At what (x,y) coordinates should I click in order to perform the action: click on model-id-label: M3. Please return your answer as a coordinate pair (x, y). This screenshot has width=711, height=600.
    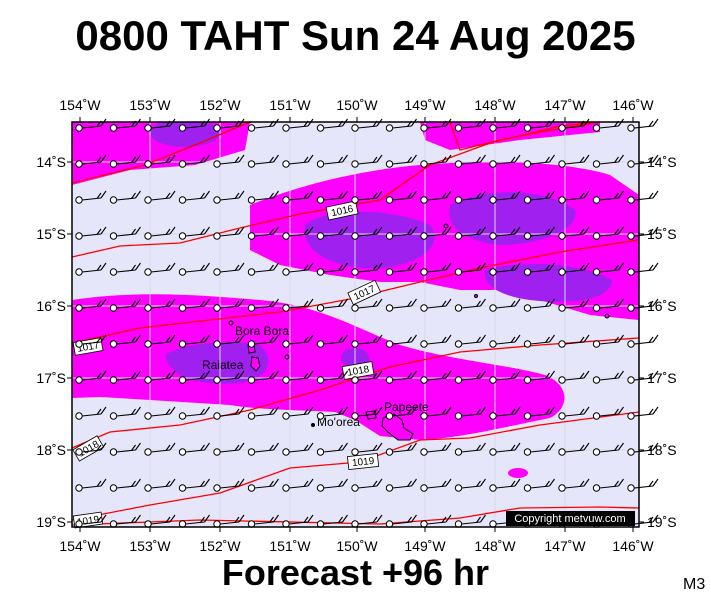
    Looking at the image, I should click on (694, 584).